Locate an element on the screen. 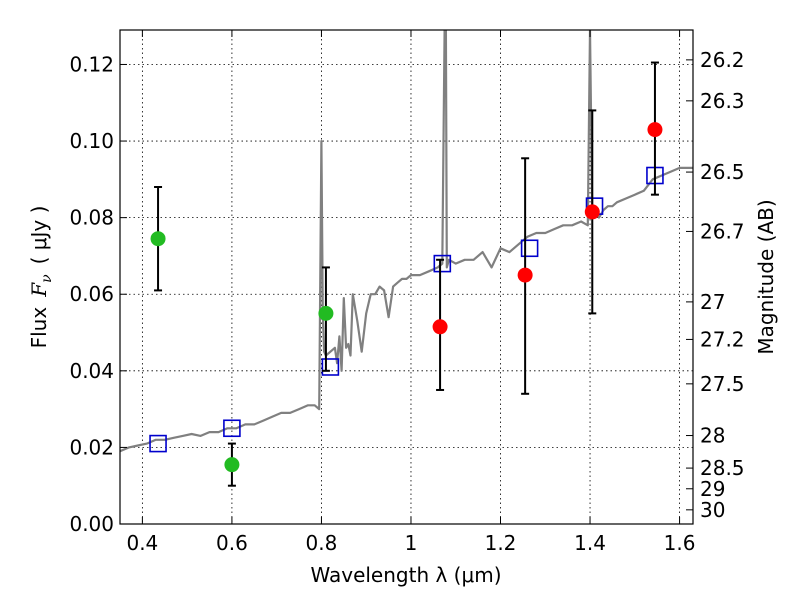 The width and height of the screenshot is (800, 604). x-tick-label: 0.4 is located at coordinates (142, 543).